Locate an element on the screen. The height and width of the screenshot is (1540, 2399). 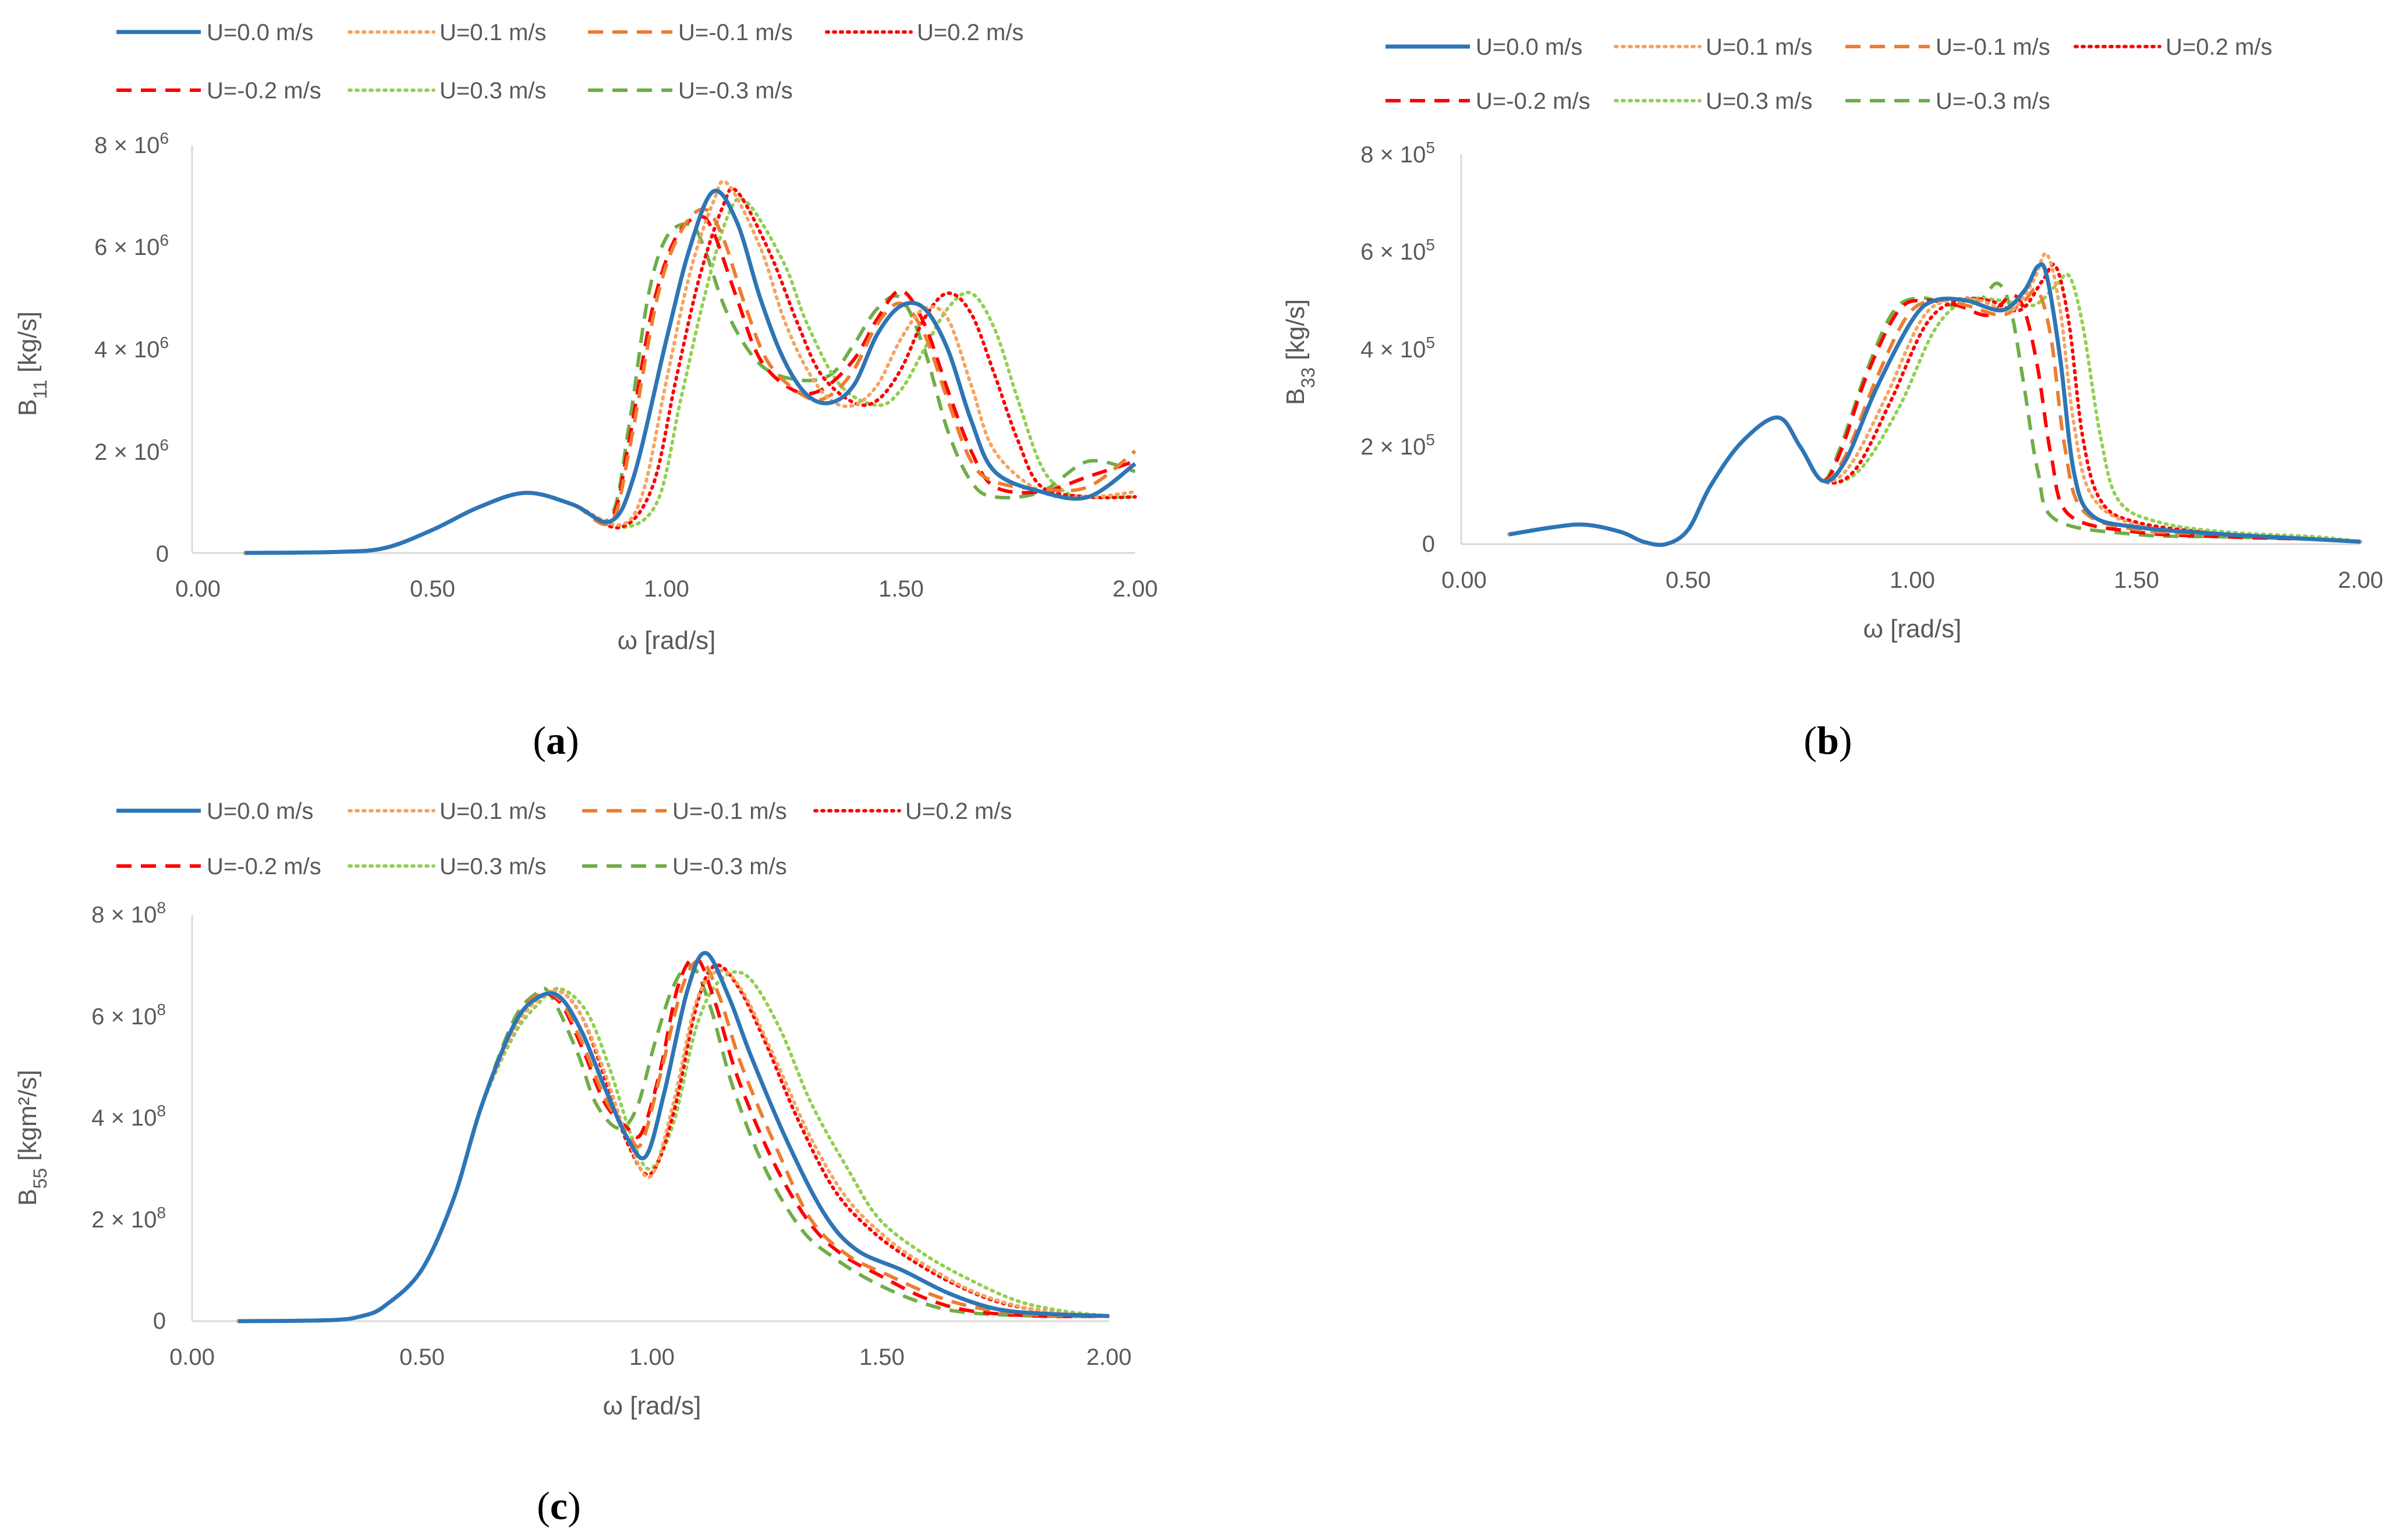
y-tick-label: 6 × 10⁸ is located at coordinates (128, 1015).